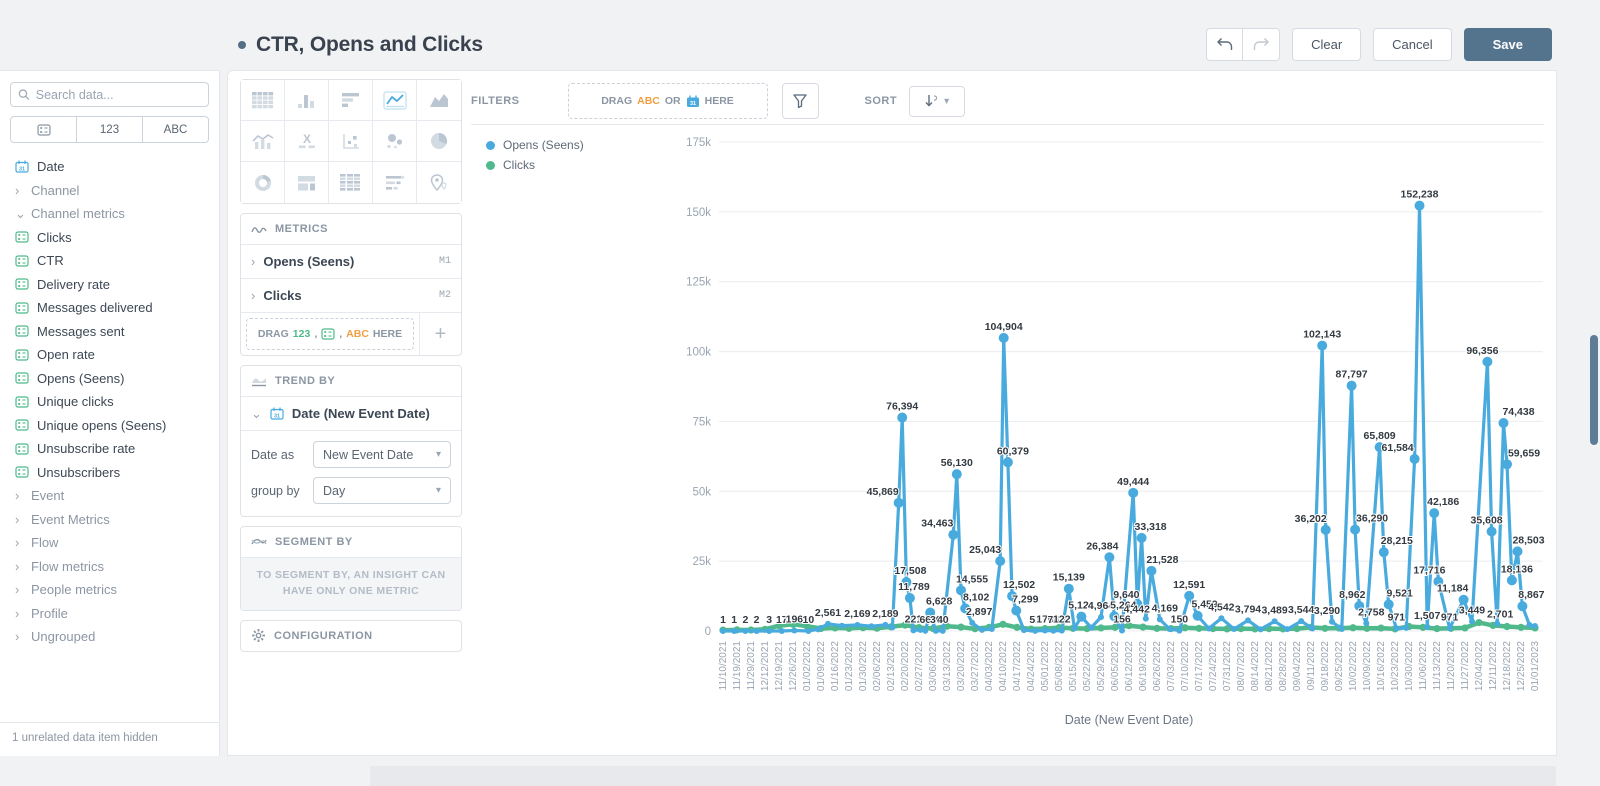 The image size is (1600, 786). I want to click on save-button: Save, so click(1507, 44).